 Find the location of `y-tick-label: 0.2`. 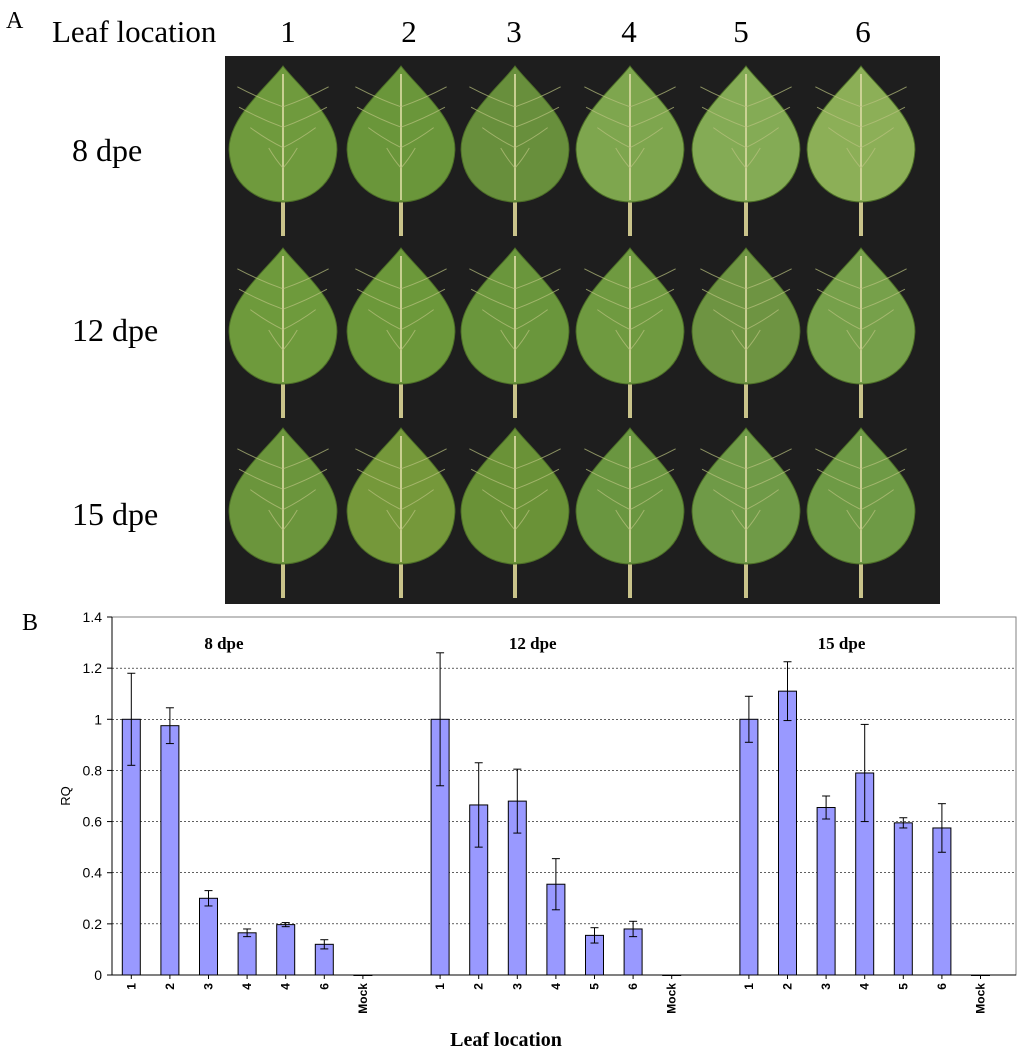

y-tick-label: 0.2 is located at coordinates (93, 924).